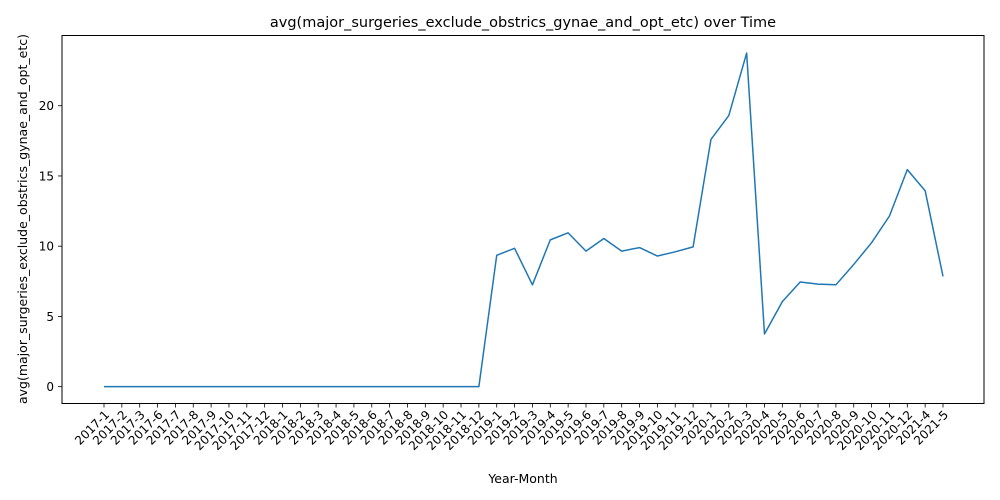  Describe the element at coordinates (522, 478) in the screenshot. I see `x-axis-label: Year-Month` at that location.